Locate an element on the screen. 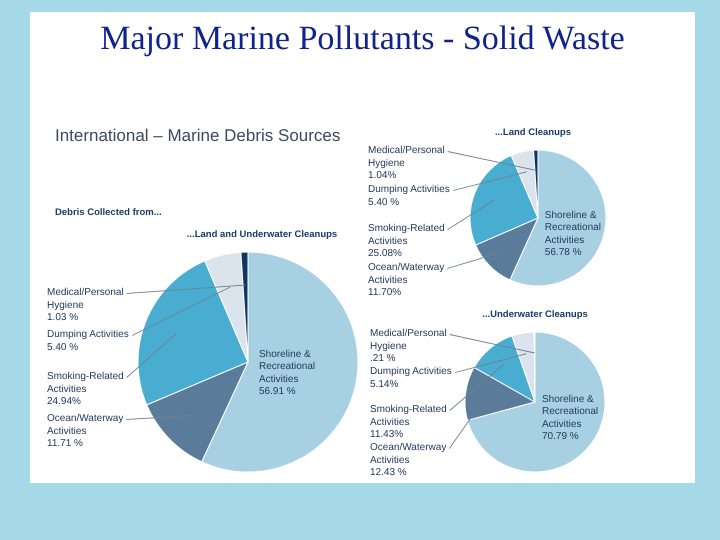 The image size is (720, 540). data-label: 5.14% is located at coordinates (384, 384).